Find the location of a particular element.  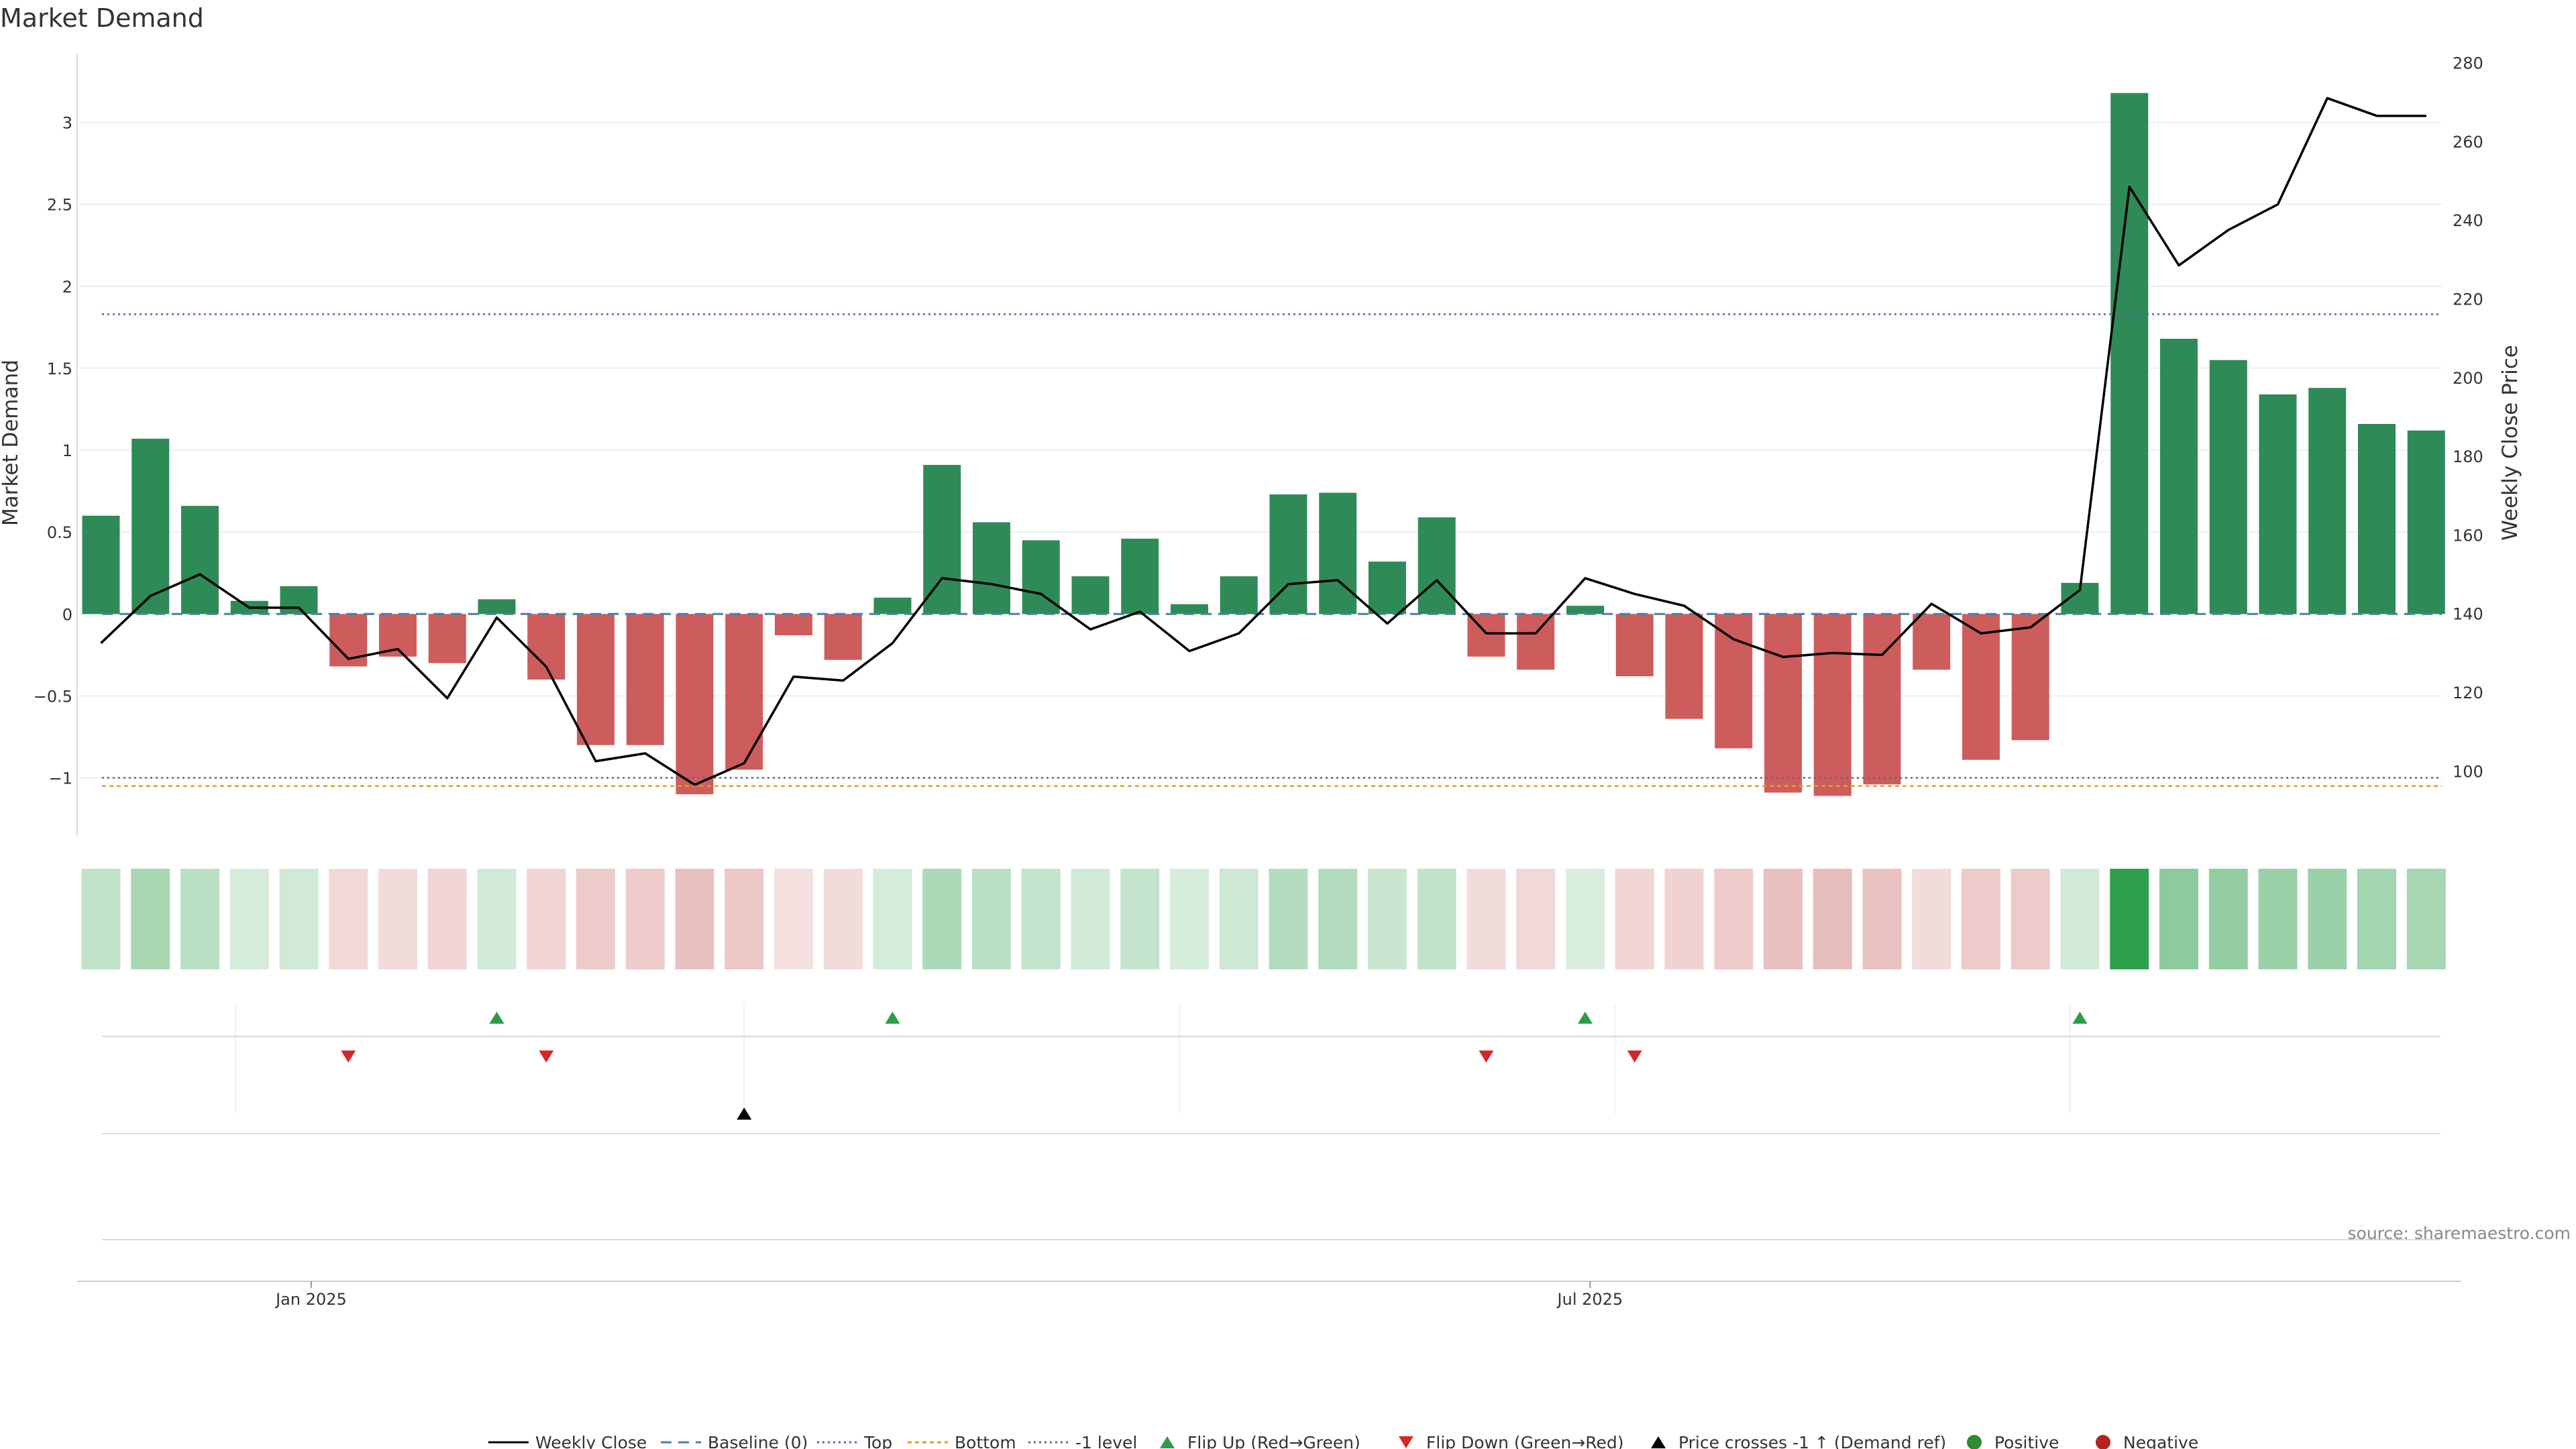

legend-label: Positive is located at coordinates (2026, 1441).